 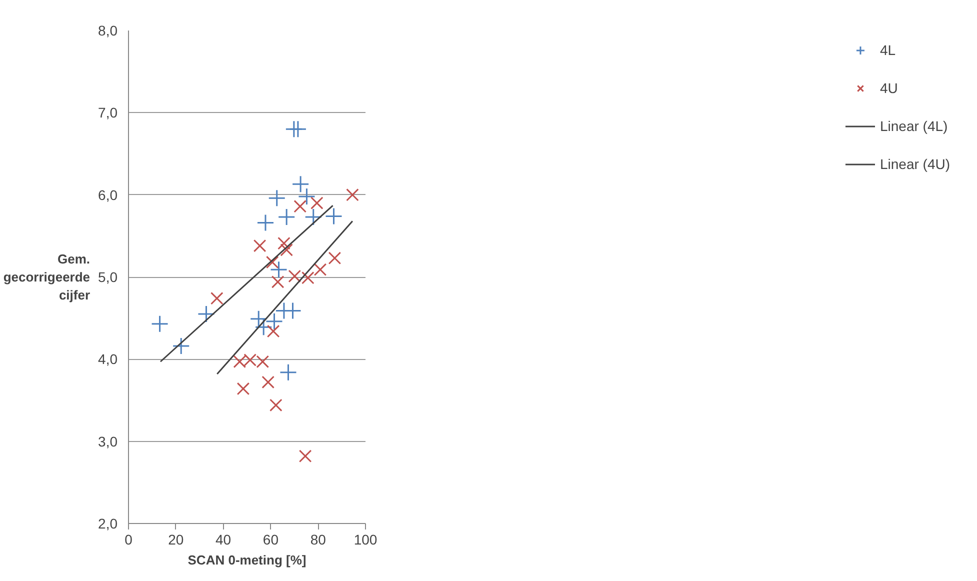 I want to click on y-tick-label: 7,0, so click(x=108, y=112).